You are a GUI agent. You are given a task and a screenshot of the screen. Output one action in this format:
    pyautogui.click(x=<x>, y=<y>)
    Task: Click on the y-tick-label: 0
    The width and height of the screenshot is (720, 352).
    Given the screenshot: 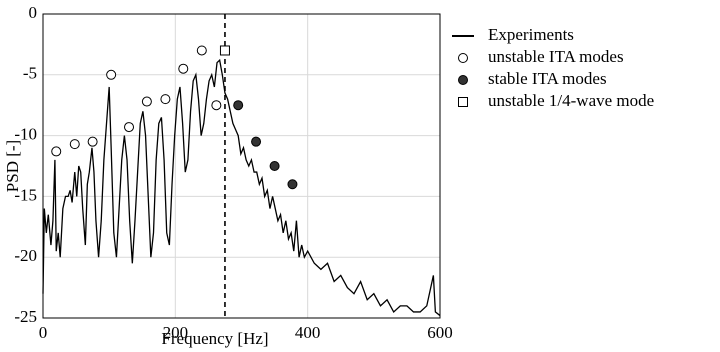 What is the action you would take?
    pyautogui.click(x=33, y=12)
    